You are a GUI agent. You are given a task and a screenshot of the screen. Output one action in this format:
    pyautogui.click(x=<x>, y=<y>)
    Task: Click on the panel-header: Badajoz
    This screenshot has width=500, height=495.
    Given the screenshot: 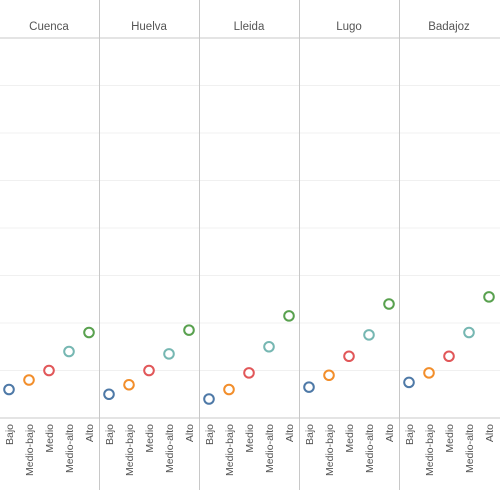 What is the action you would take?
    pyautogui.click(x=449, y=27)
    